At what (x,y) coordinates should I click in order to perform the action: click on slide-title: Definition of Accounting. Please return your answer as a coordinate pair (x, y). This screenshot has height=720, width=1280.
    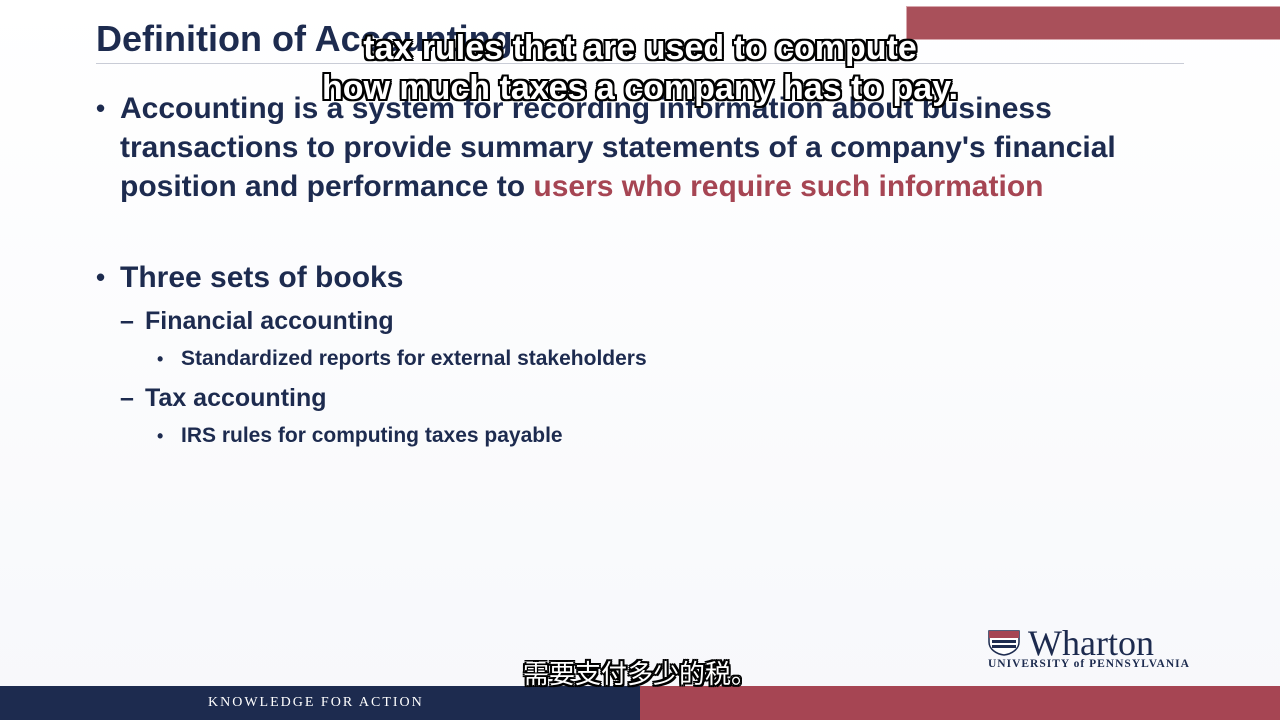
    Looking at the image, I should click on (304, 38).